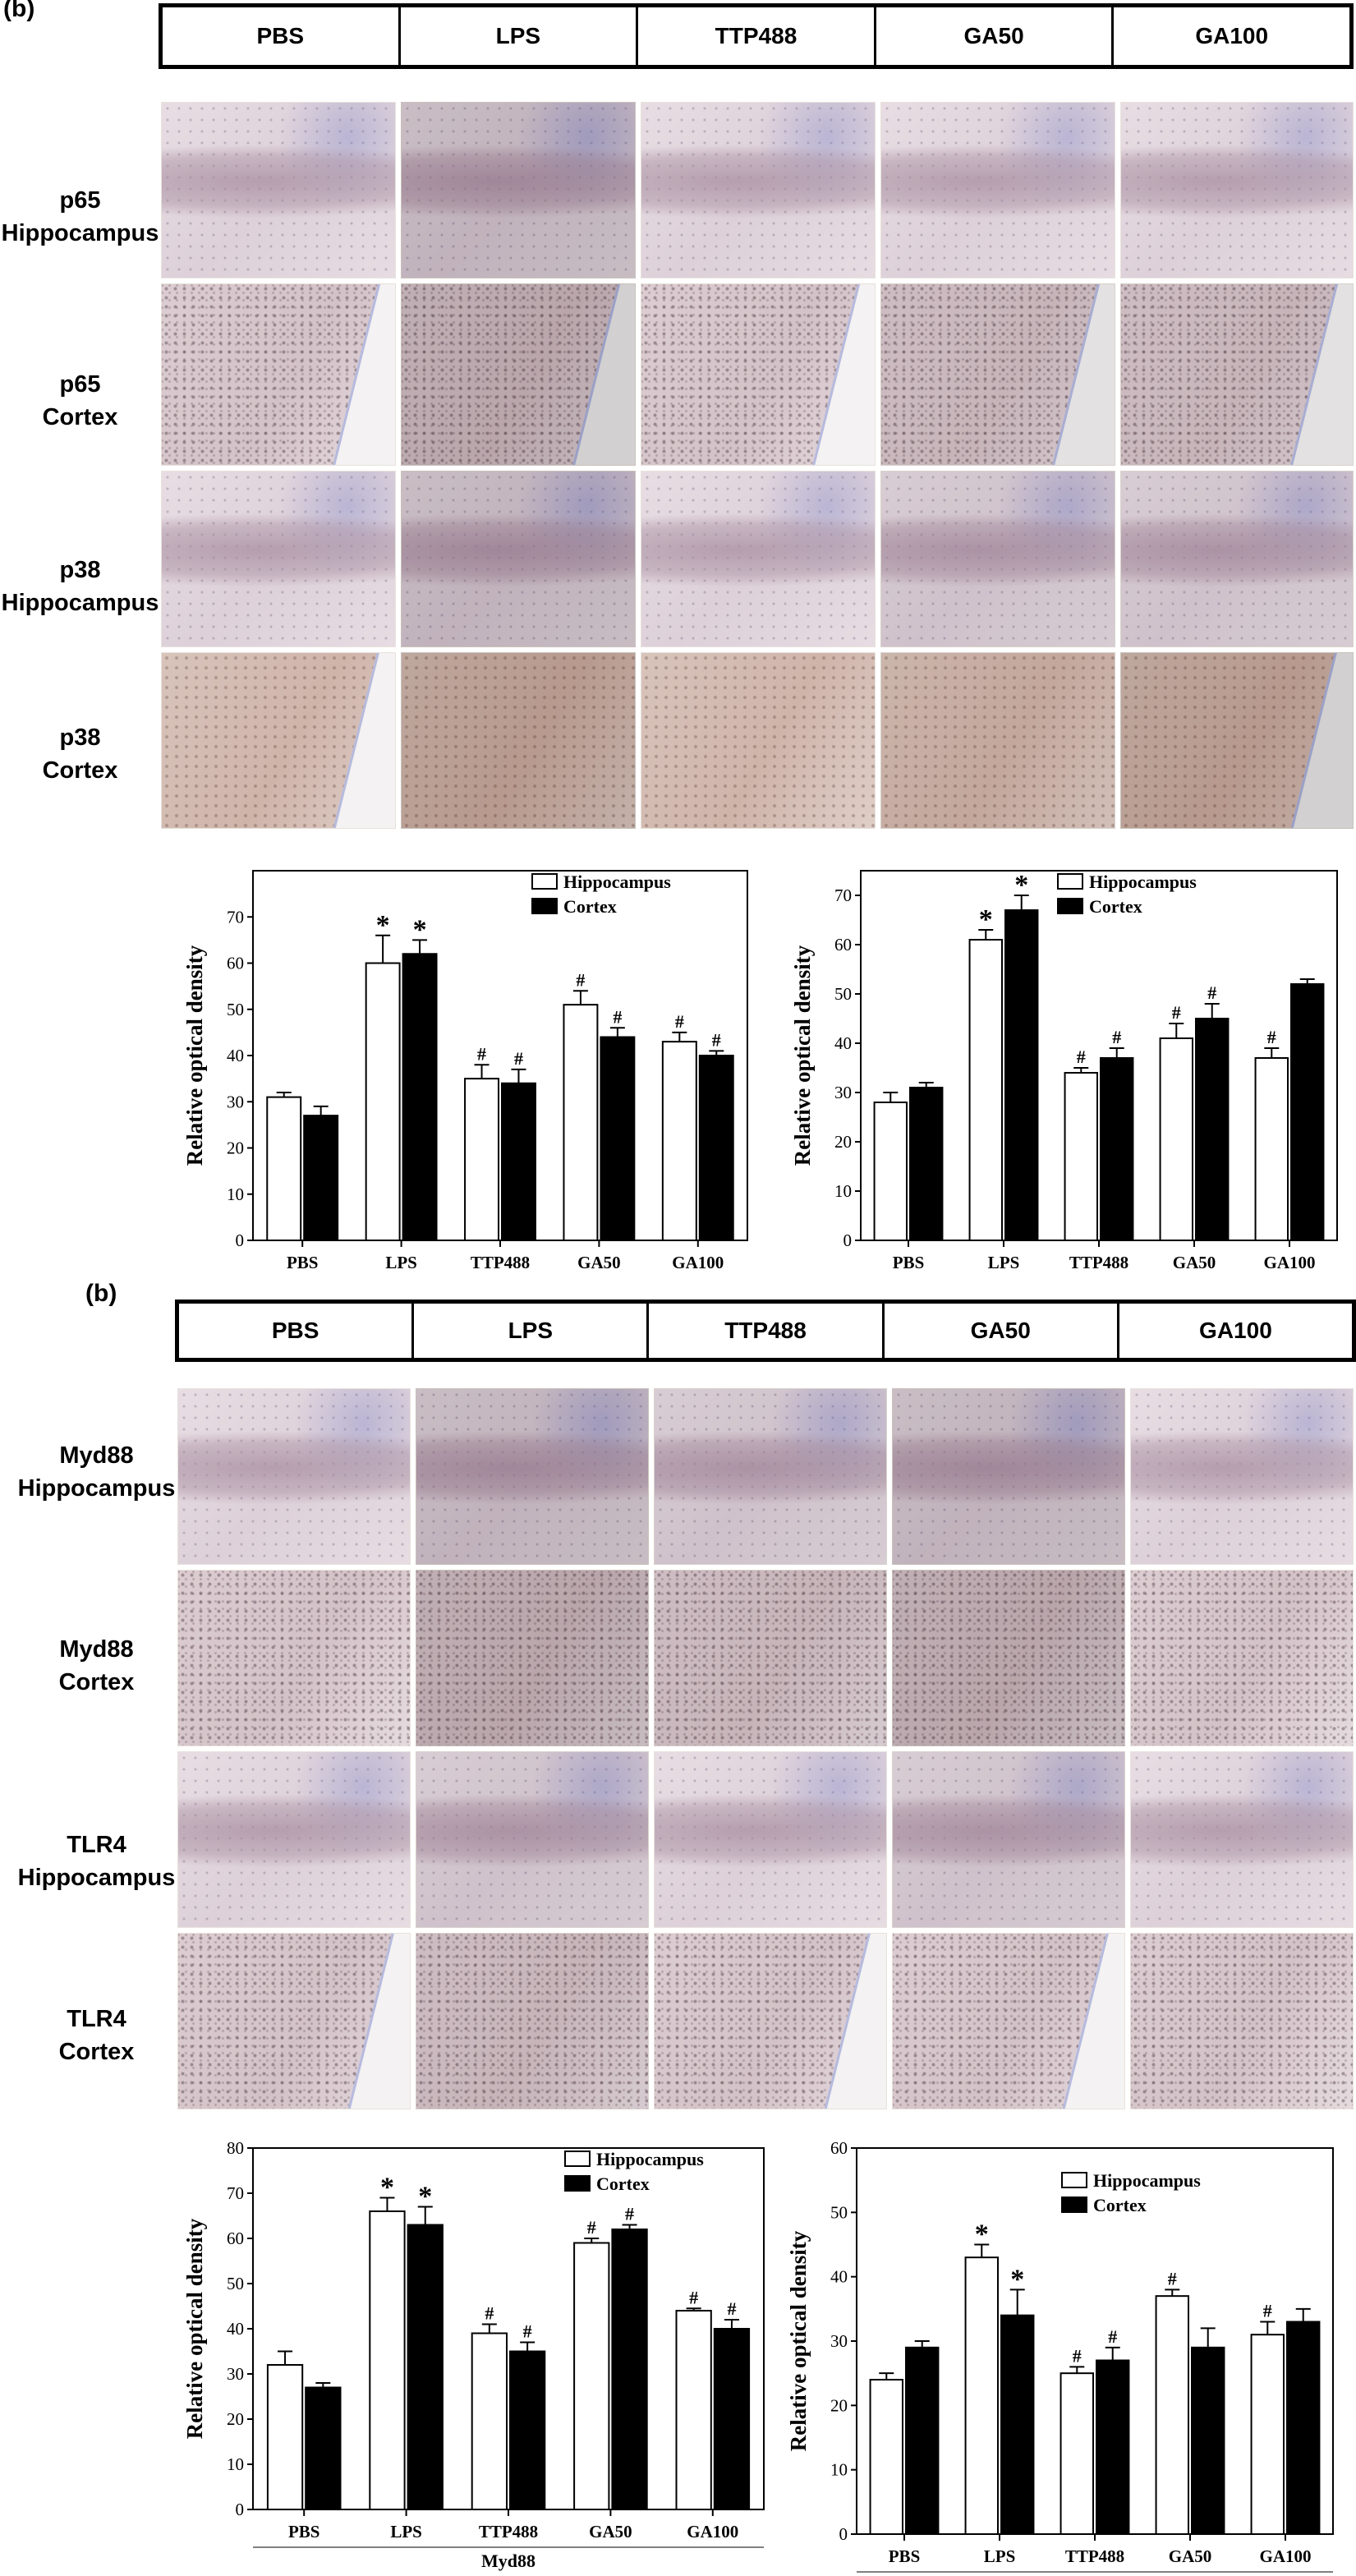  I want to click on micrograph-p65-cortex-ga100, so click(1237, 374).